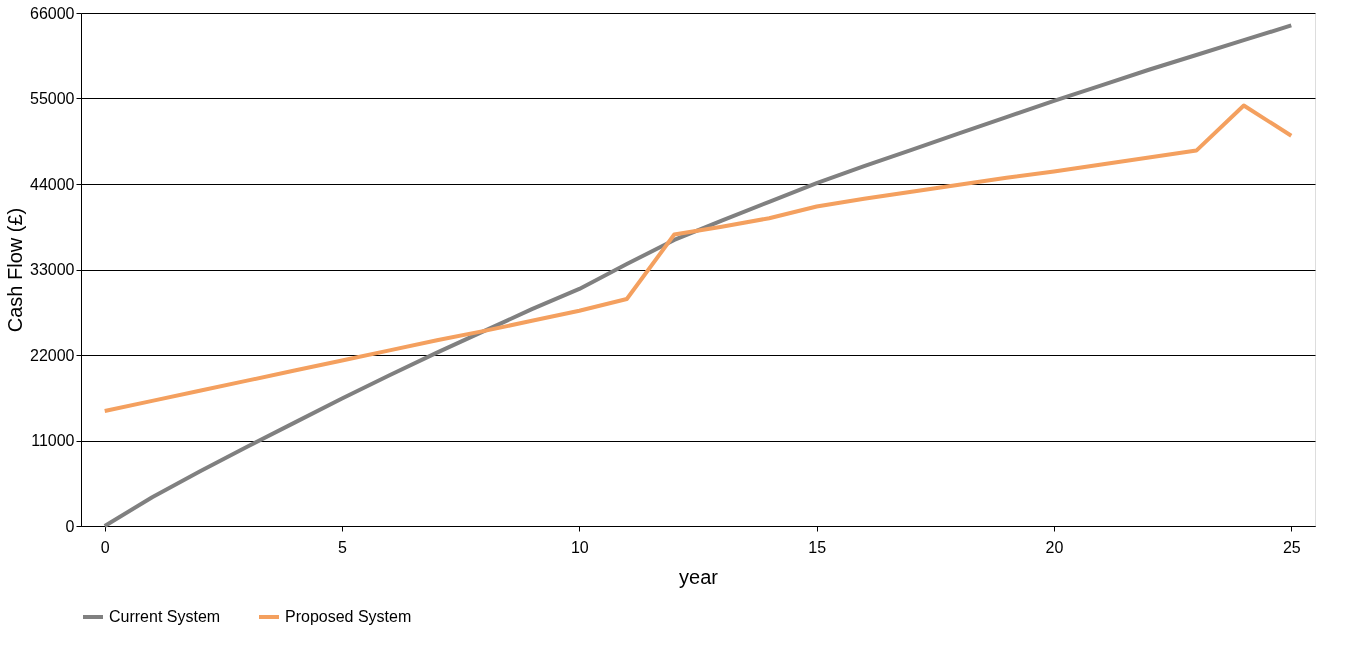  What do you see at coordinates (52, 355) in the screenshot?
I see `y-tick-label: 22000` at bounding box center [52, 355].